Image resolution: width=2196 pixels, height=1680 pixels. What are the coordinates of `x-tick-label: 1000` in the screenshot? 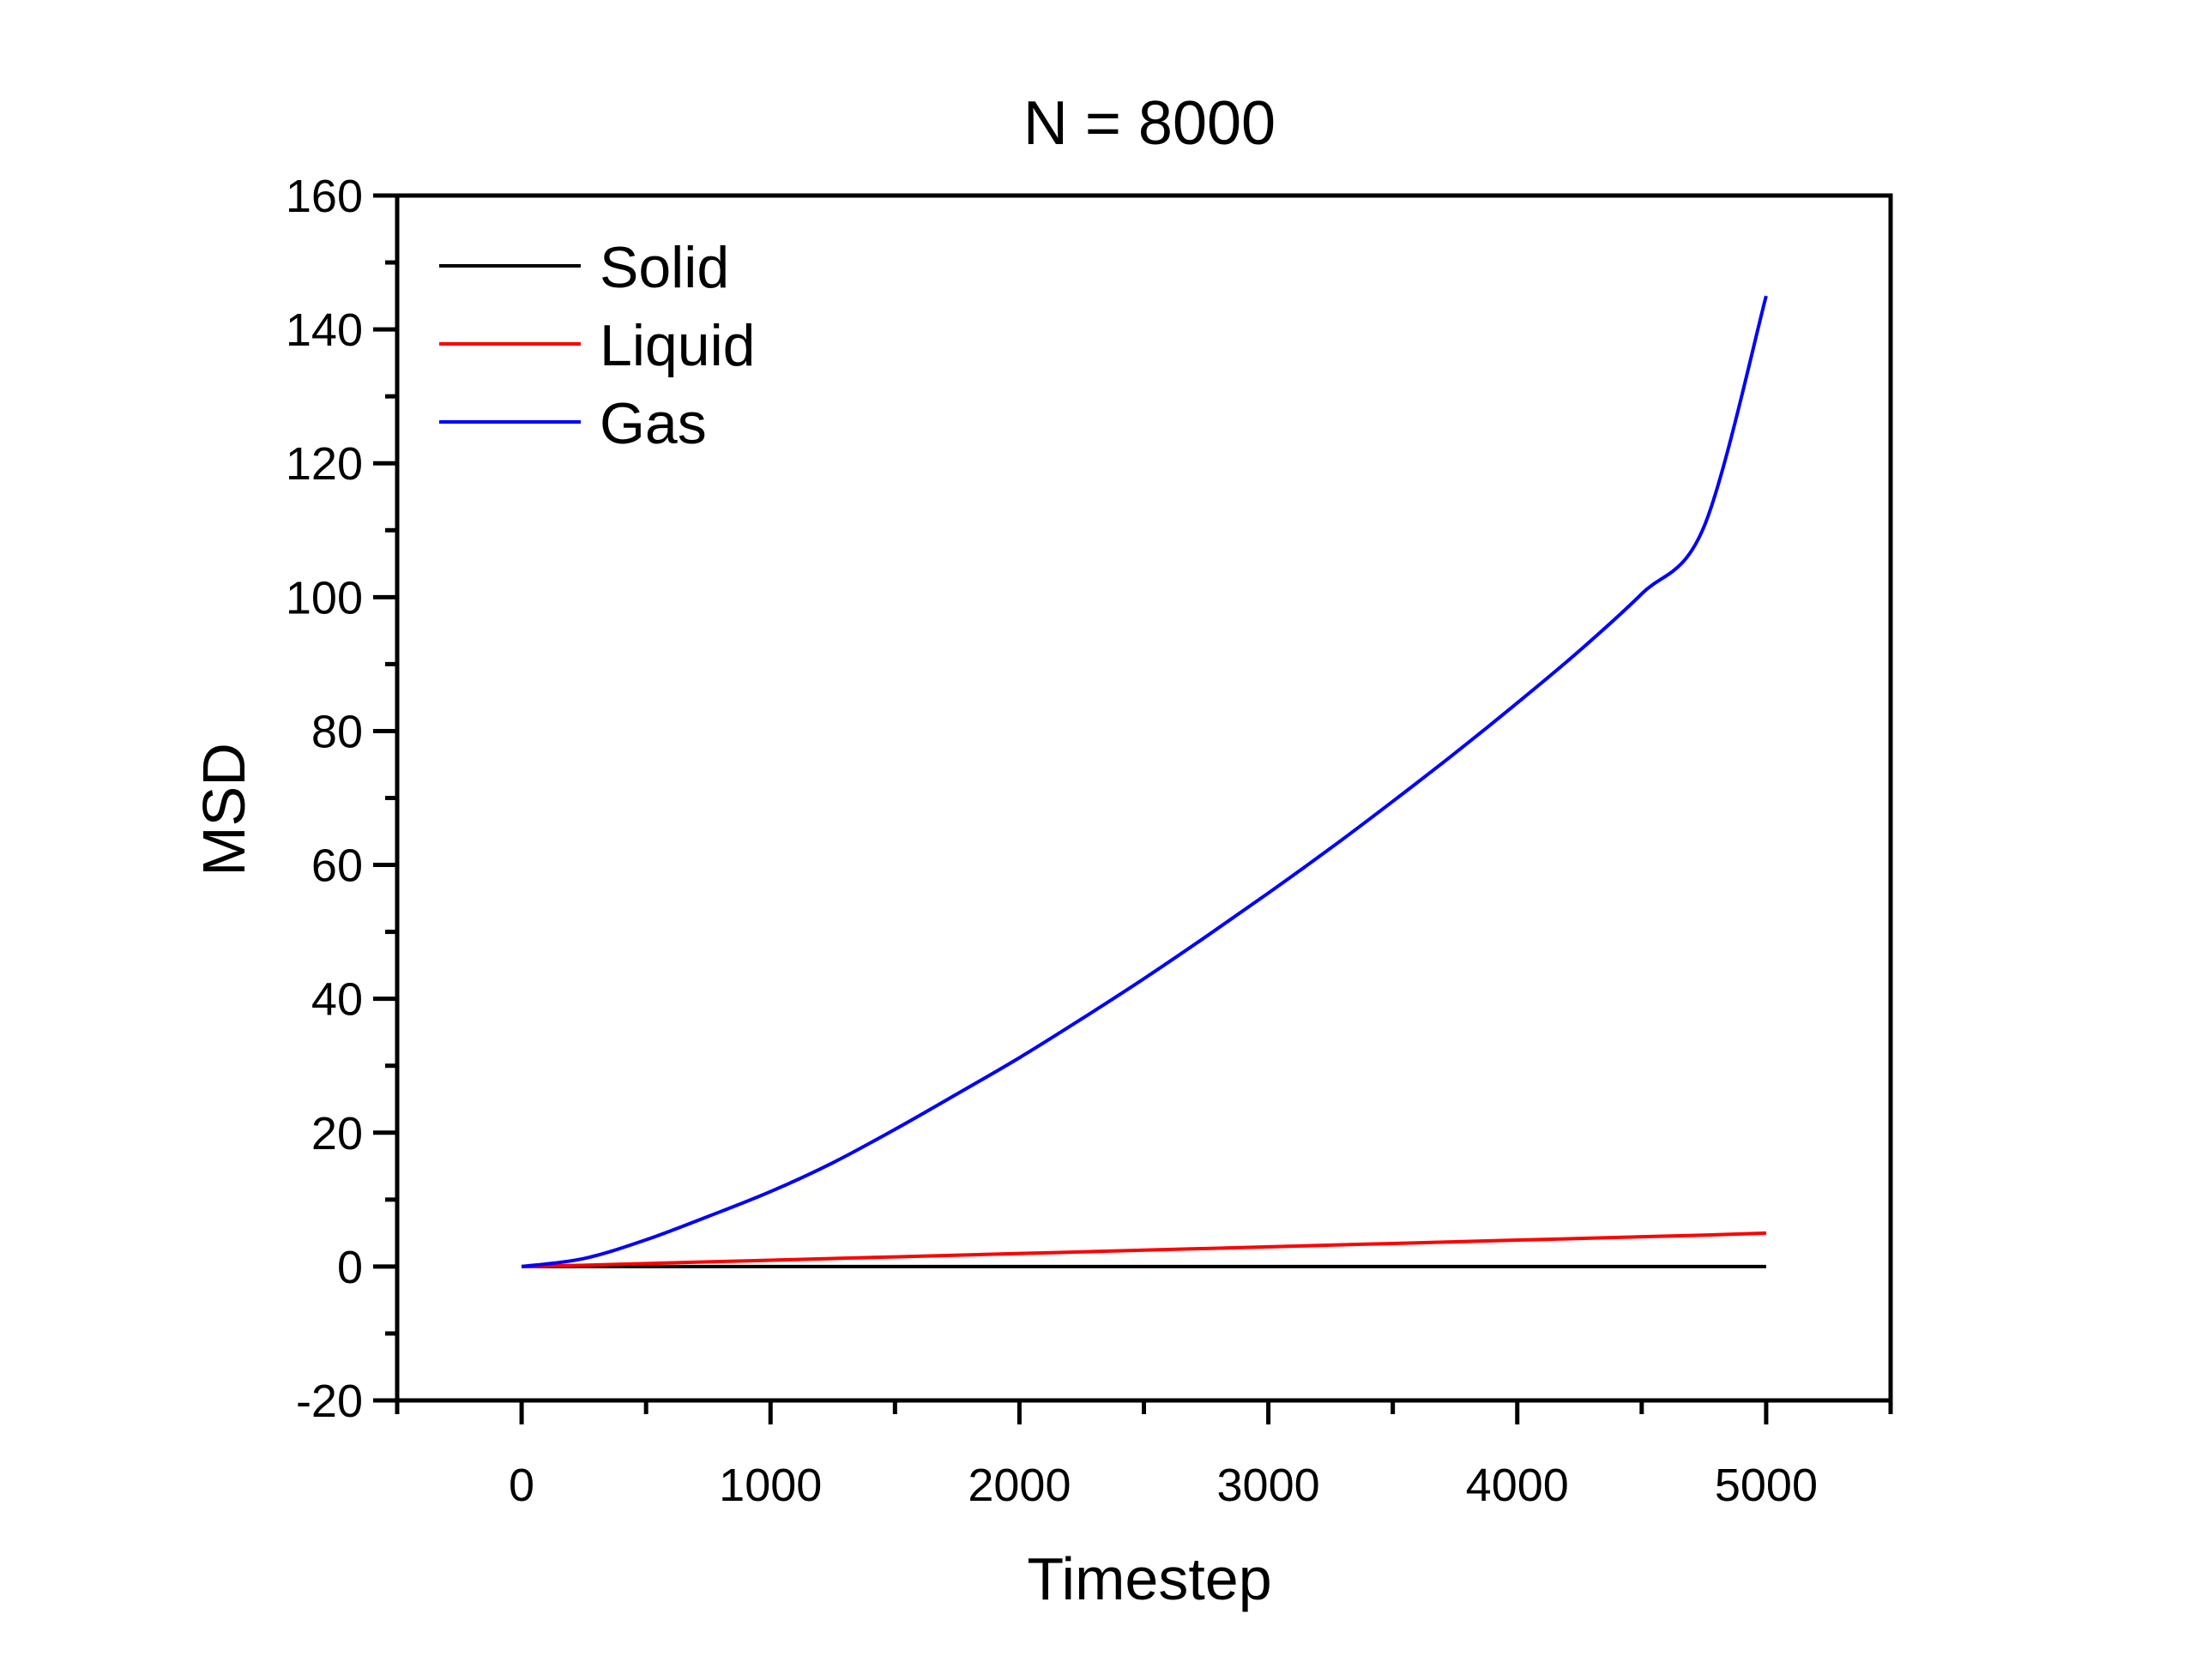 It's located at (771, 1485).